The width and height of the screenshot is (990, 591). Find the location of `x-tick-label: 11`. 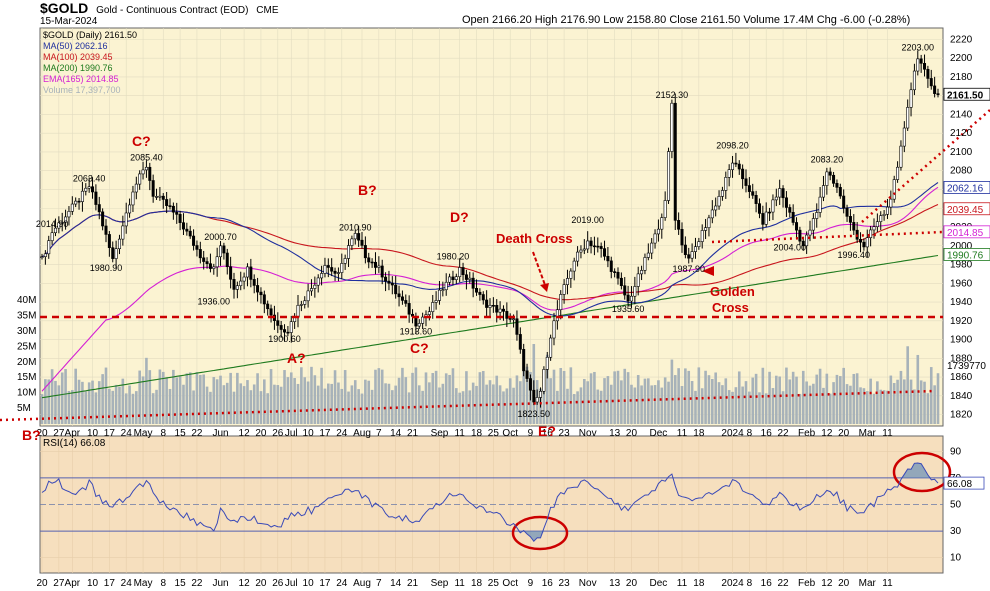

x-tick-label: 11 is located at coordinates (887, 433).